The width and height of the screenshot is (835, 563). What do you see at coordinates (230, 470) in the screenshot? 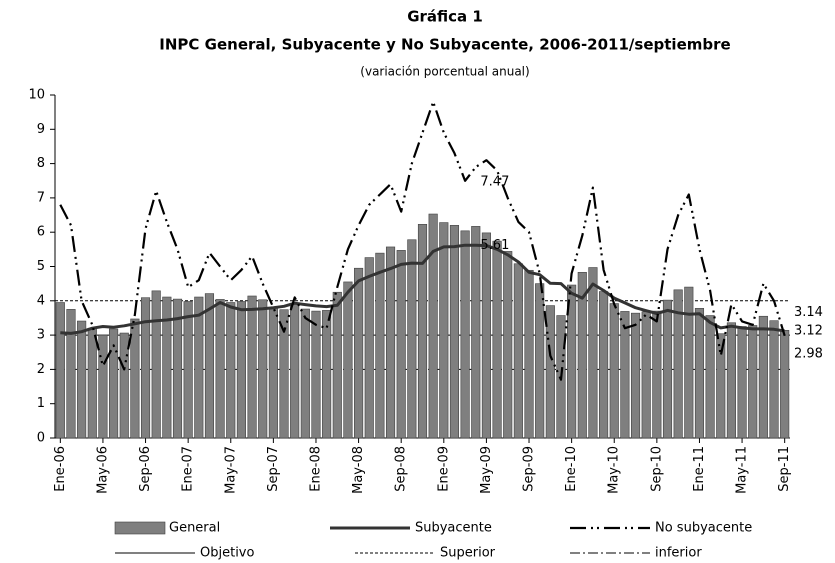
I see `x-tick-label: May-07` at bounding box center [230, 470].